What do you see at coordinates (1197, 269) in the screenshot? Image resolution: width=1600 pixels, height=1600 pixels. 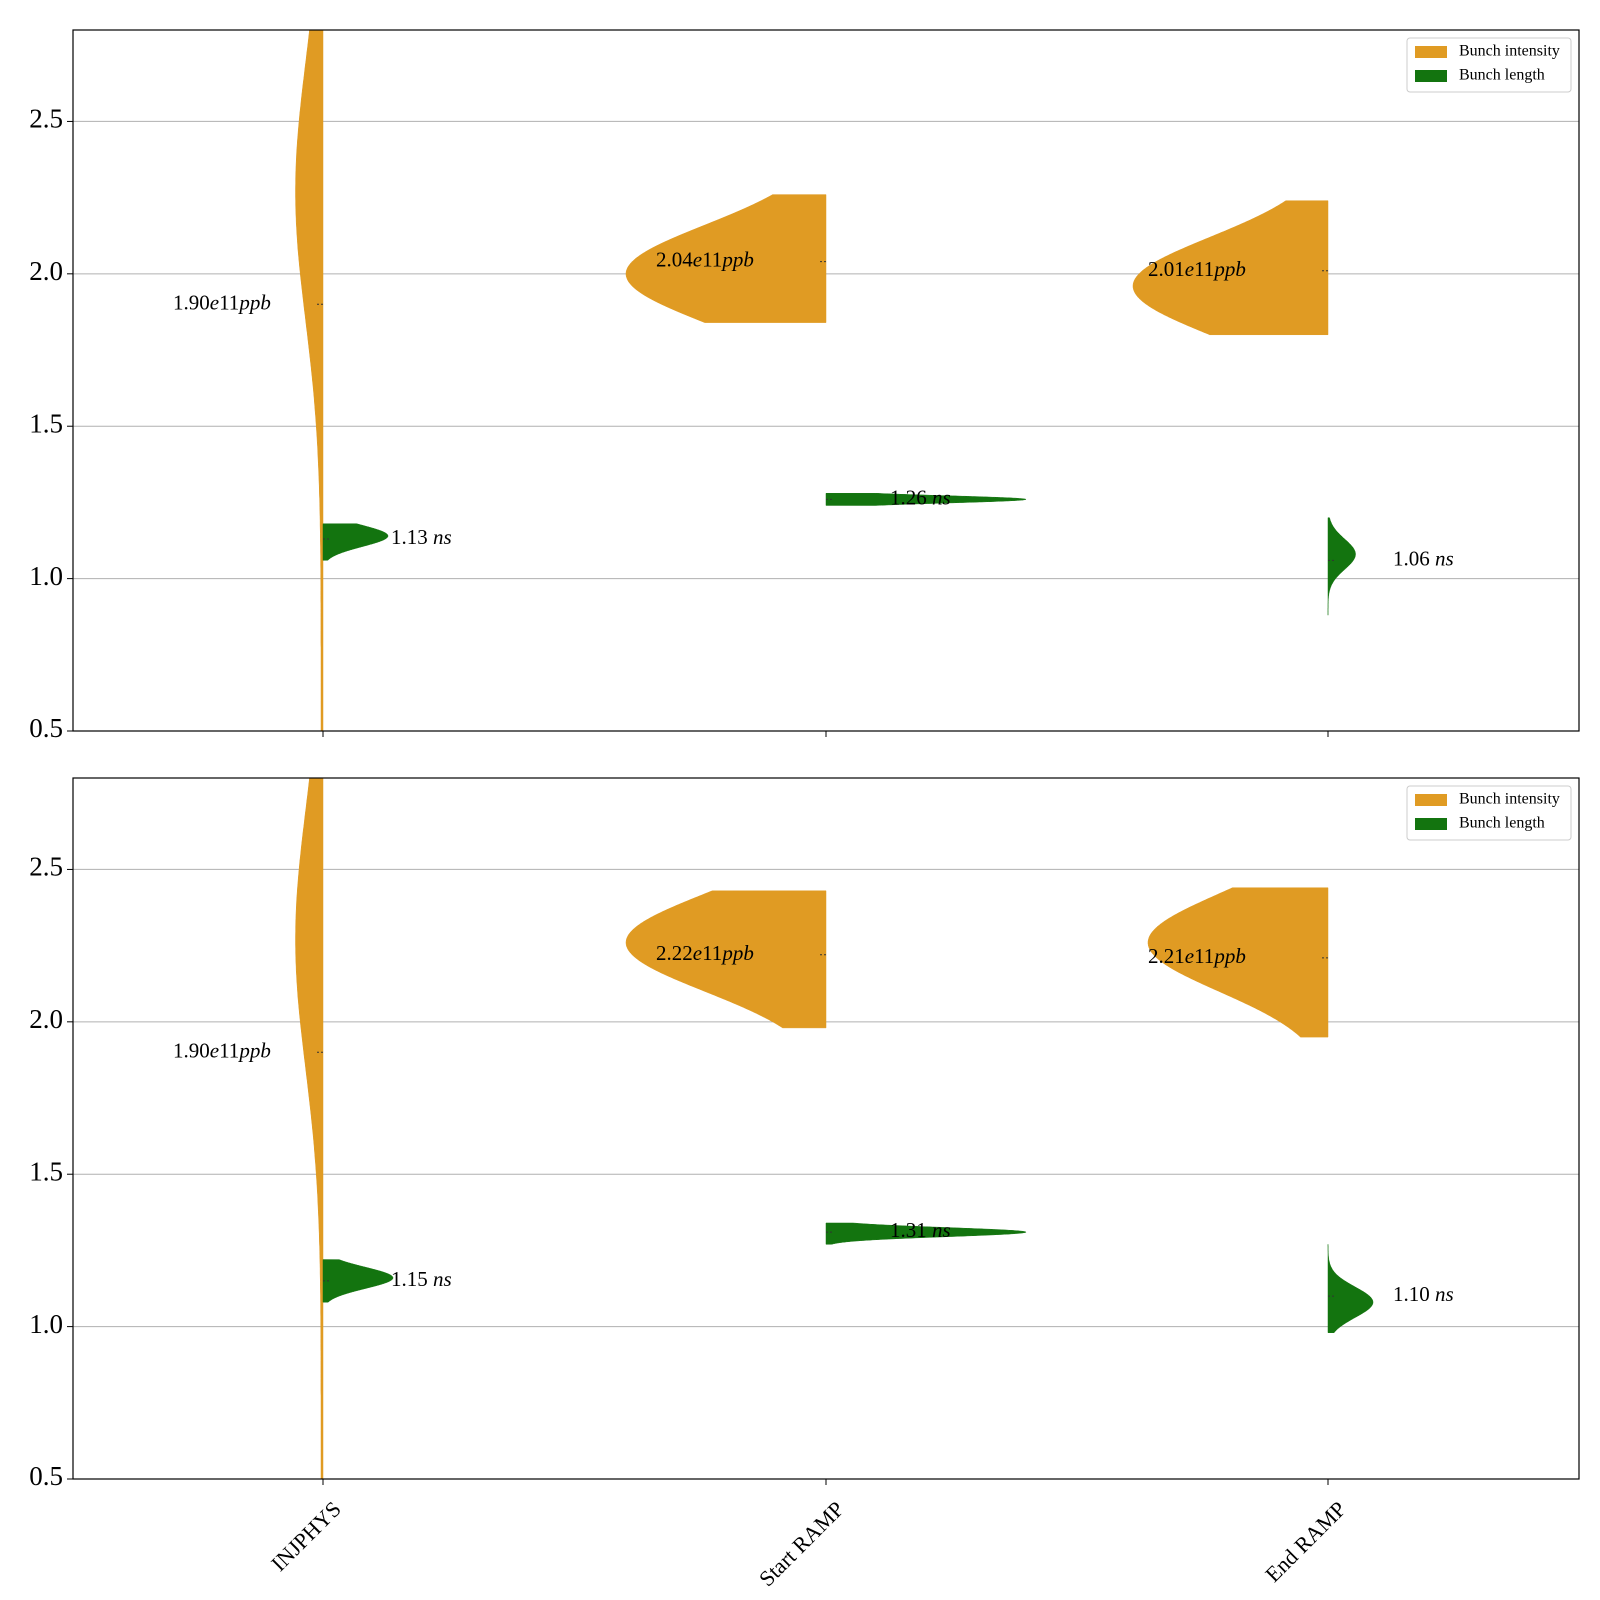 I see `annotation-intensity-2: 2.01e11ppb` at bounding box center [1197, 269].